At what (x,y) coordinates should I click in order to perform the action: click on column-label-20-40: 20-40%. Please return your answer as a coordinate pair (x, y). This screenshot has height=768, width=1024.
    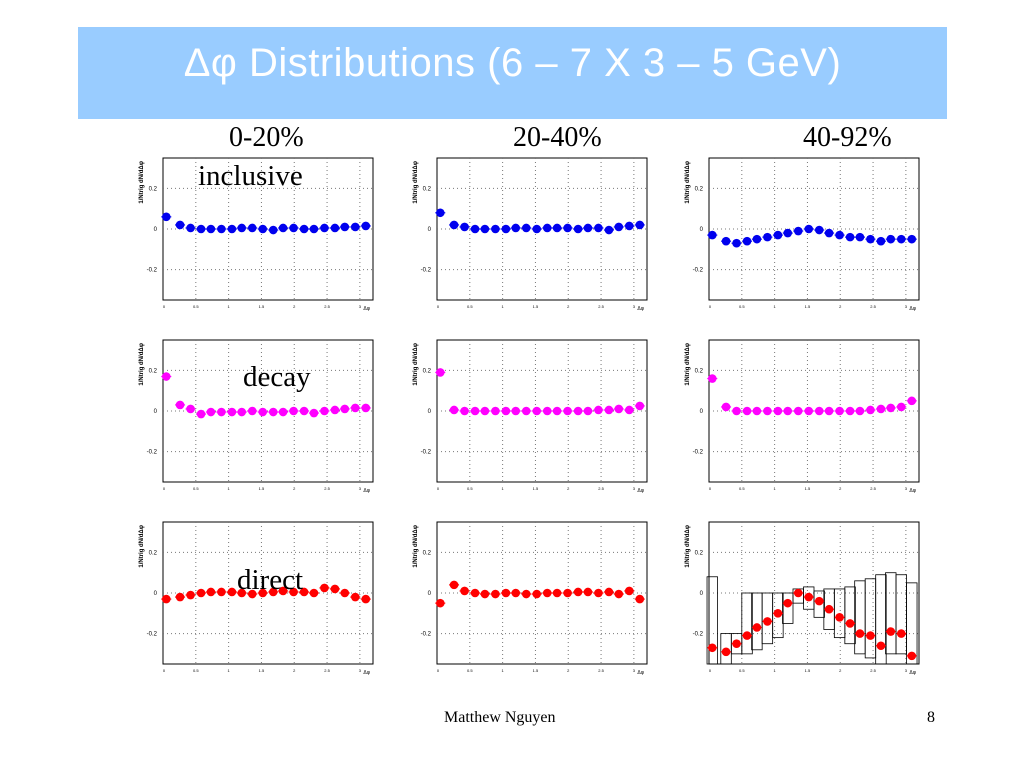
    Looking at the image, I should click on (557, 137).